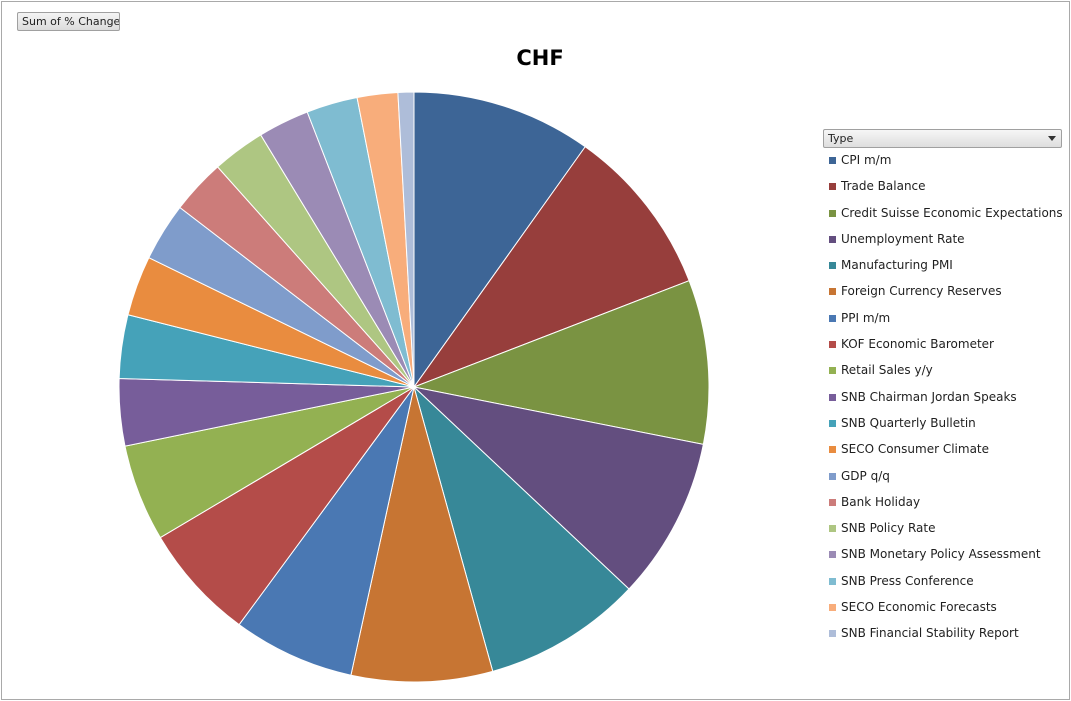  Describe the element at coordinates (941, 554) in the screenshot. I see `legend-label: SNB Monetary Policy Assessment` at that location.